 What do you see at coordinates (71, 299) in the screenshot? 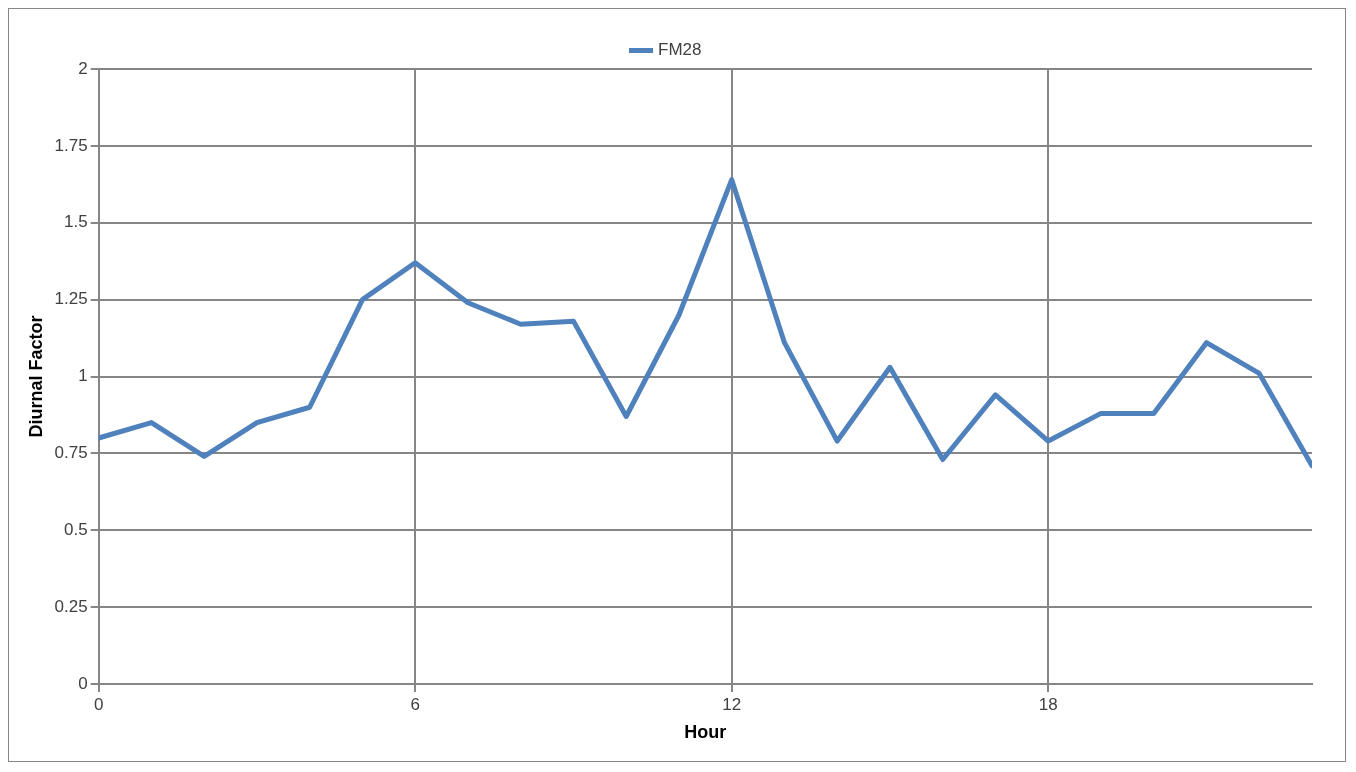
I see `y-tick-label: 1.25` at bounding box center [71, 299].